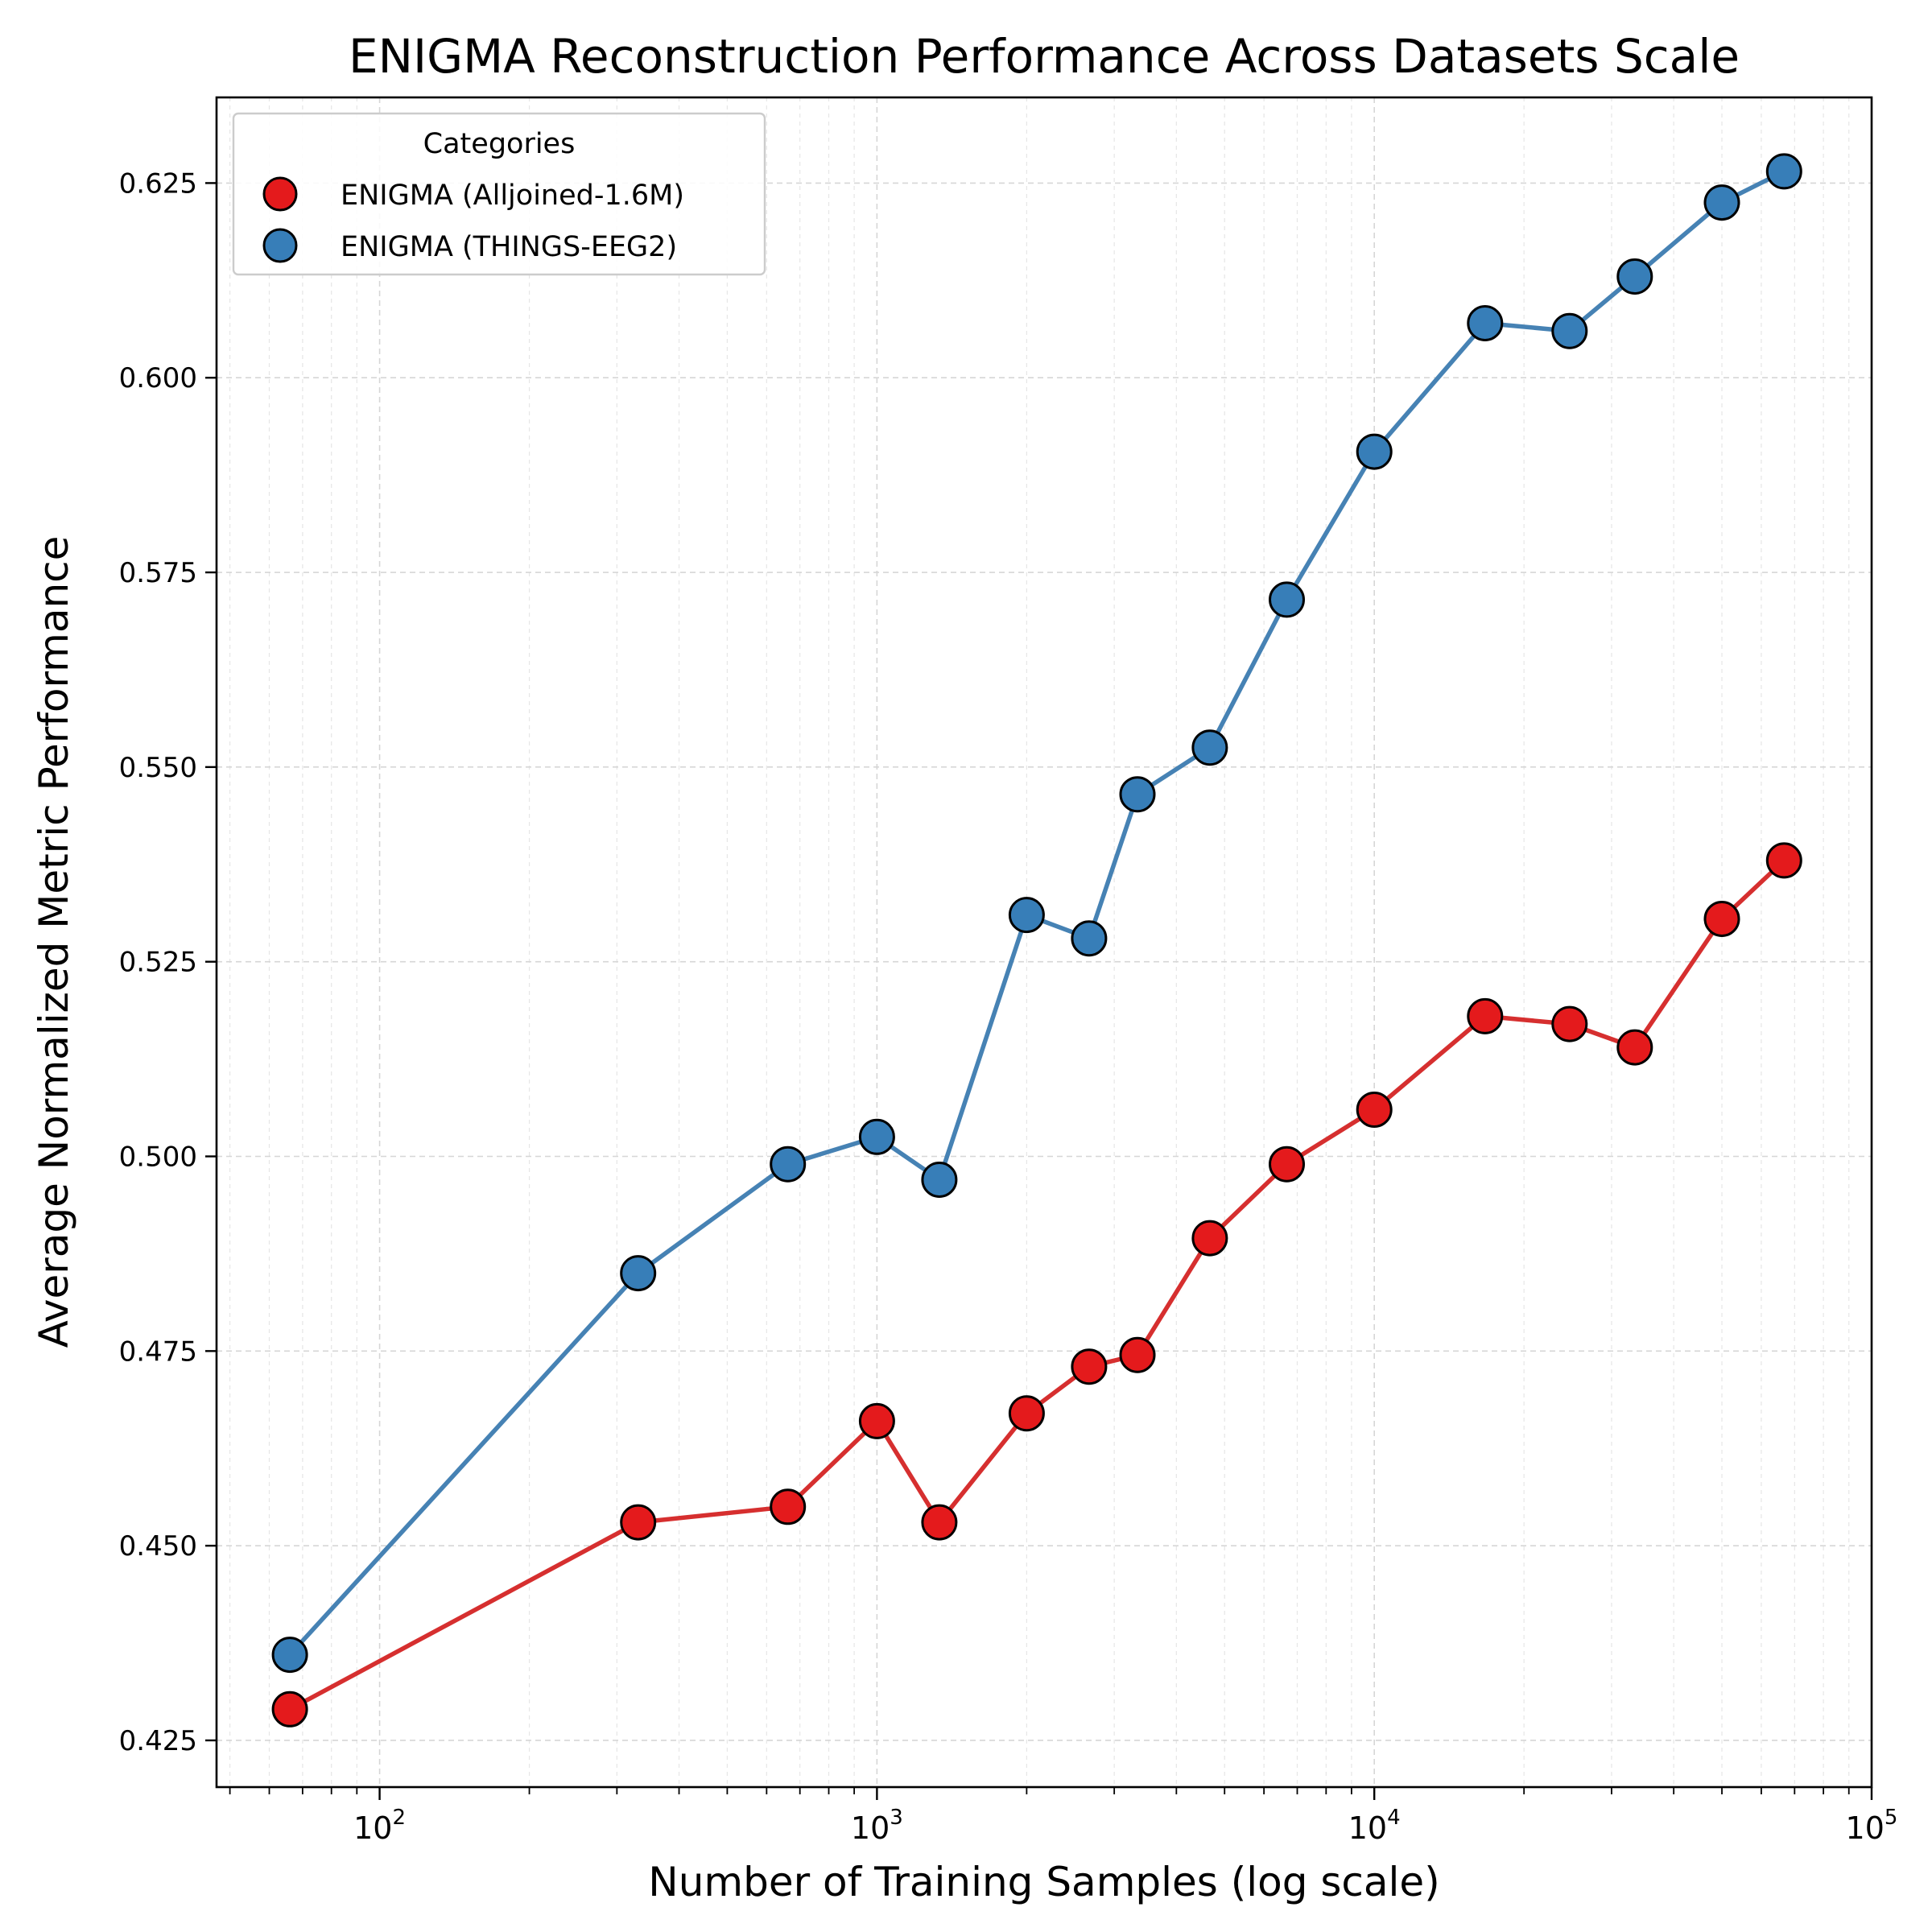 The height and width of the screenshot is (1932, 1932). Describe the element at coordinates (158, 378) in the screenshot. I see `y-tick-label: 0.600` at that location.